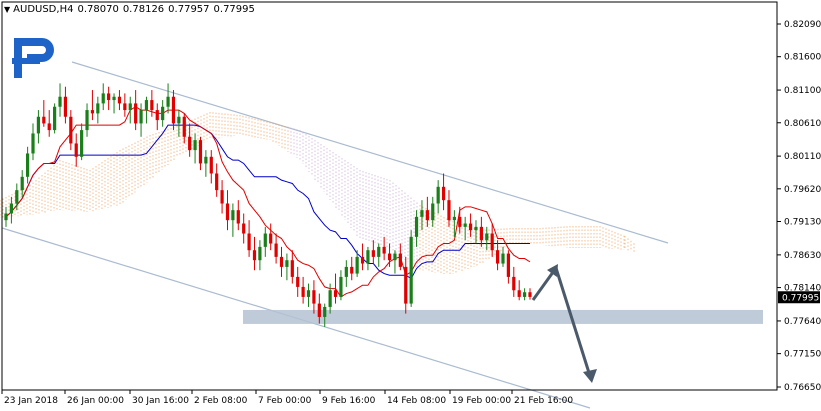 This screenshot has width=821, height=411. Describe the element at coordinates (543, 401) in the screenshot. I see `x-tick-label: 21 Feb 16:00` at that location.